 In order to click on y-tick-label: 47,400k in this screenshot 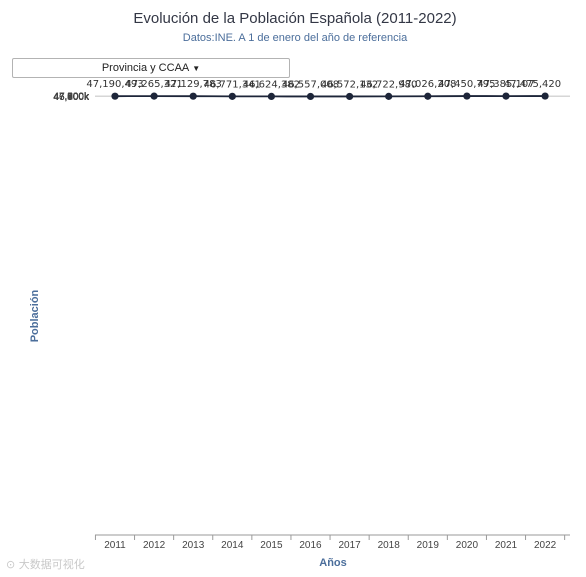, I will do `click(71, 97)`.